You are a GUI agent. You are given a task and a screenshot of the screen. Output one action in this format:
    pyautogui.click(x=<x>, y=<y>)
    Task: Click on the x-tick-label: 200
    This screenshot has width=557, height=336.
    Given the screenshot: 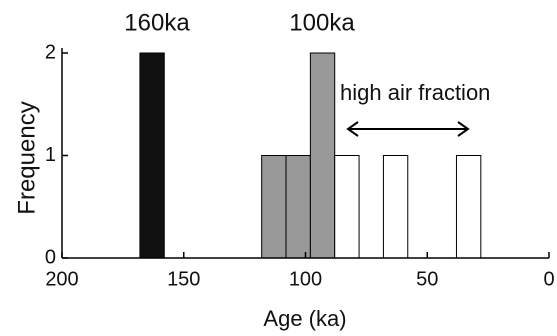 What is the action you would take?
    pyautogui.click(x=61, y=279)
    